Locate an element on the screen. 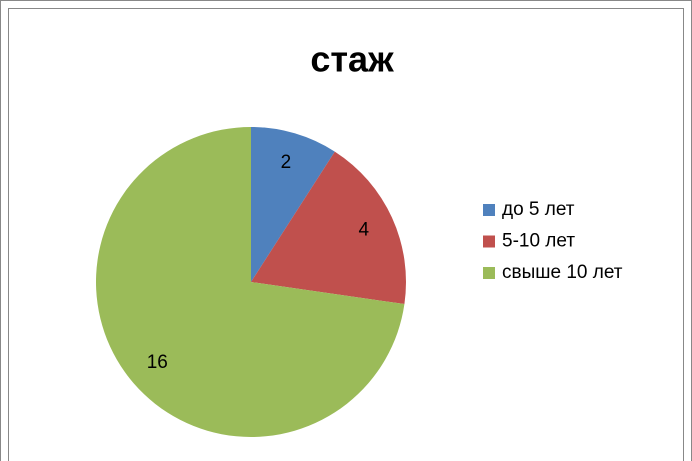 The width and height of the screenshot is (692, 461). data-label: 4 is located at coordinates (364, 230).